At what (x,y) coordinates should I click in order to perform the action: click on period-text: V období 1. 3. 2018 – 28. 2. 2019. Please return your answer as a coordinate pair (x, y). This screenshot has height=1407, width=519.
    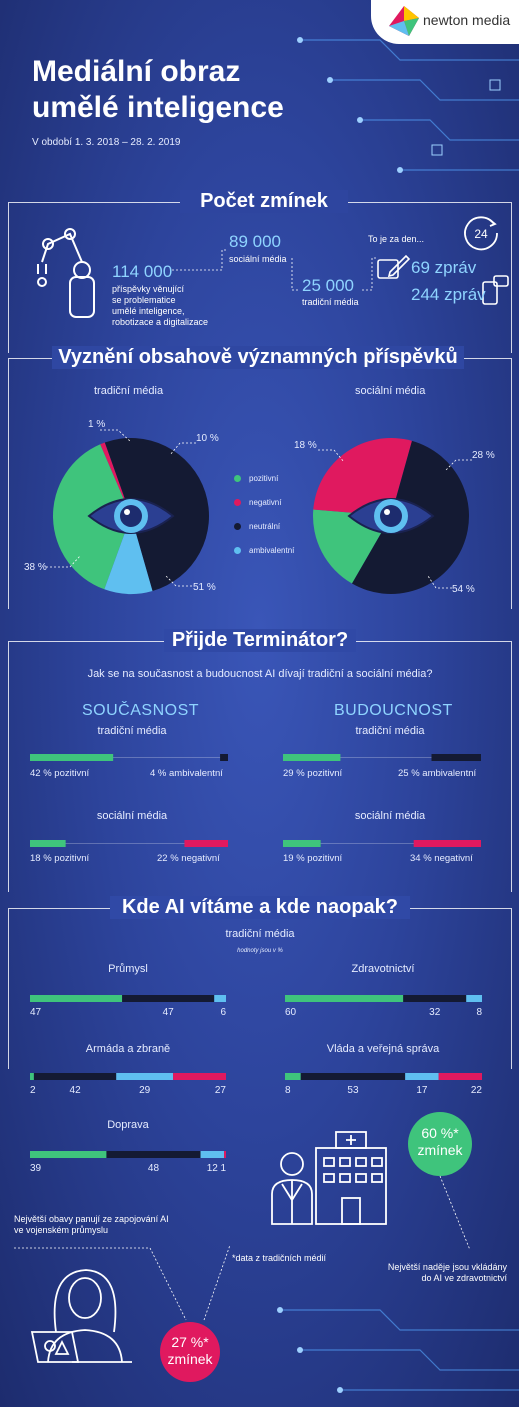
    Looking at the image, I should click on (106, 142).